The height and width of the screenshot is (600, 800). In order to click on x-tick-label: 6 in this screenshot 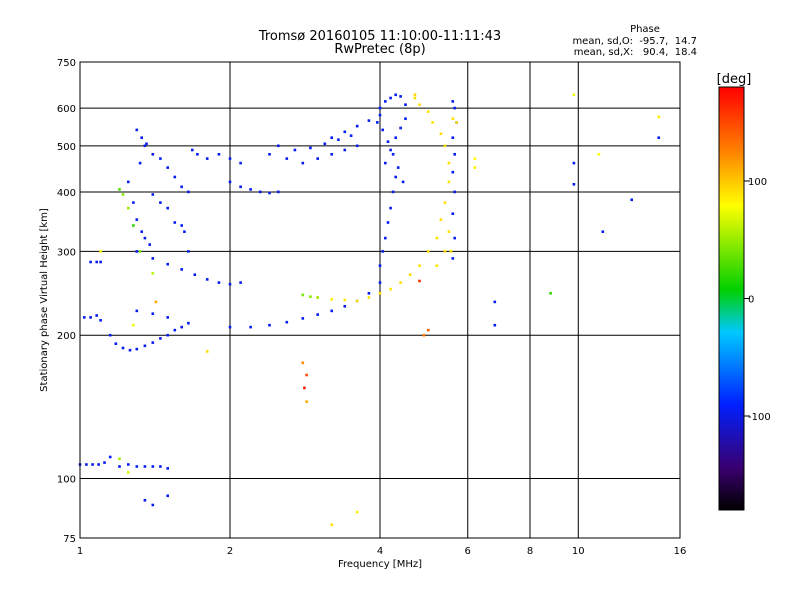, I will do `click(468, 551)`.